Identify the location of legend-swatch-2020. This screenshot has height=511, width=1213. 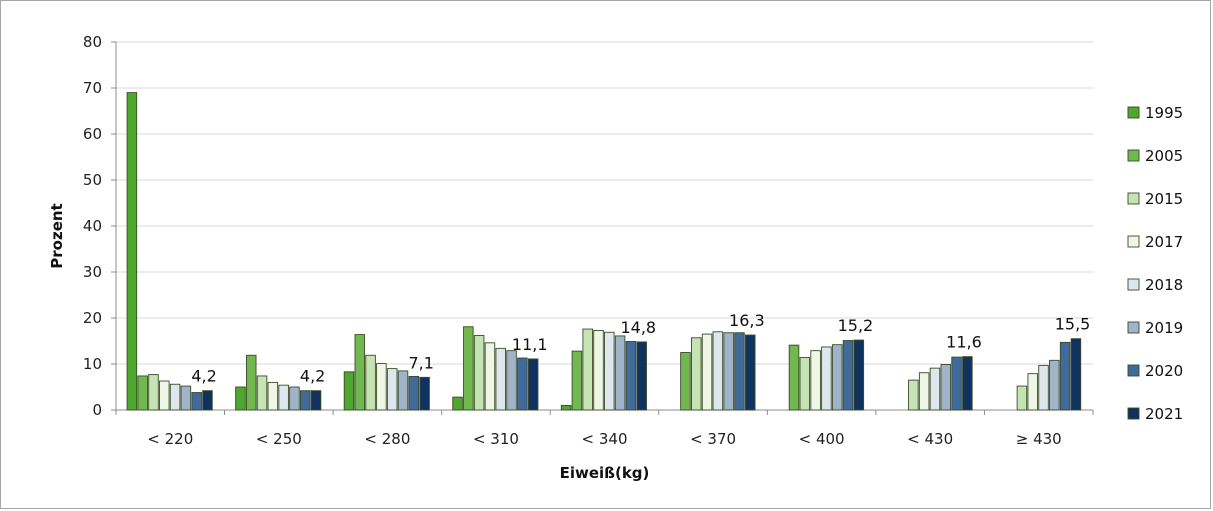
(1133, 370).